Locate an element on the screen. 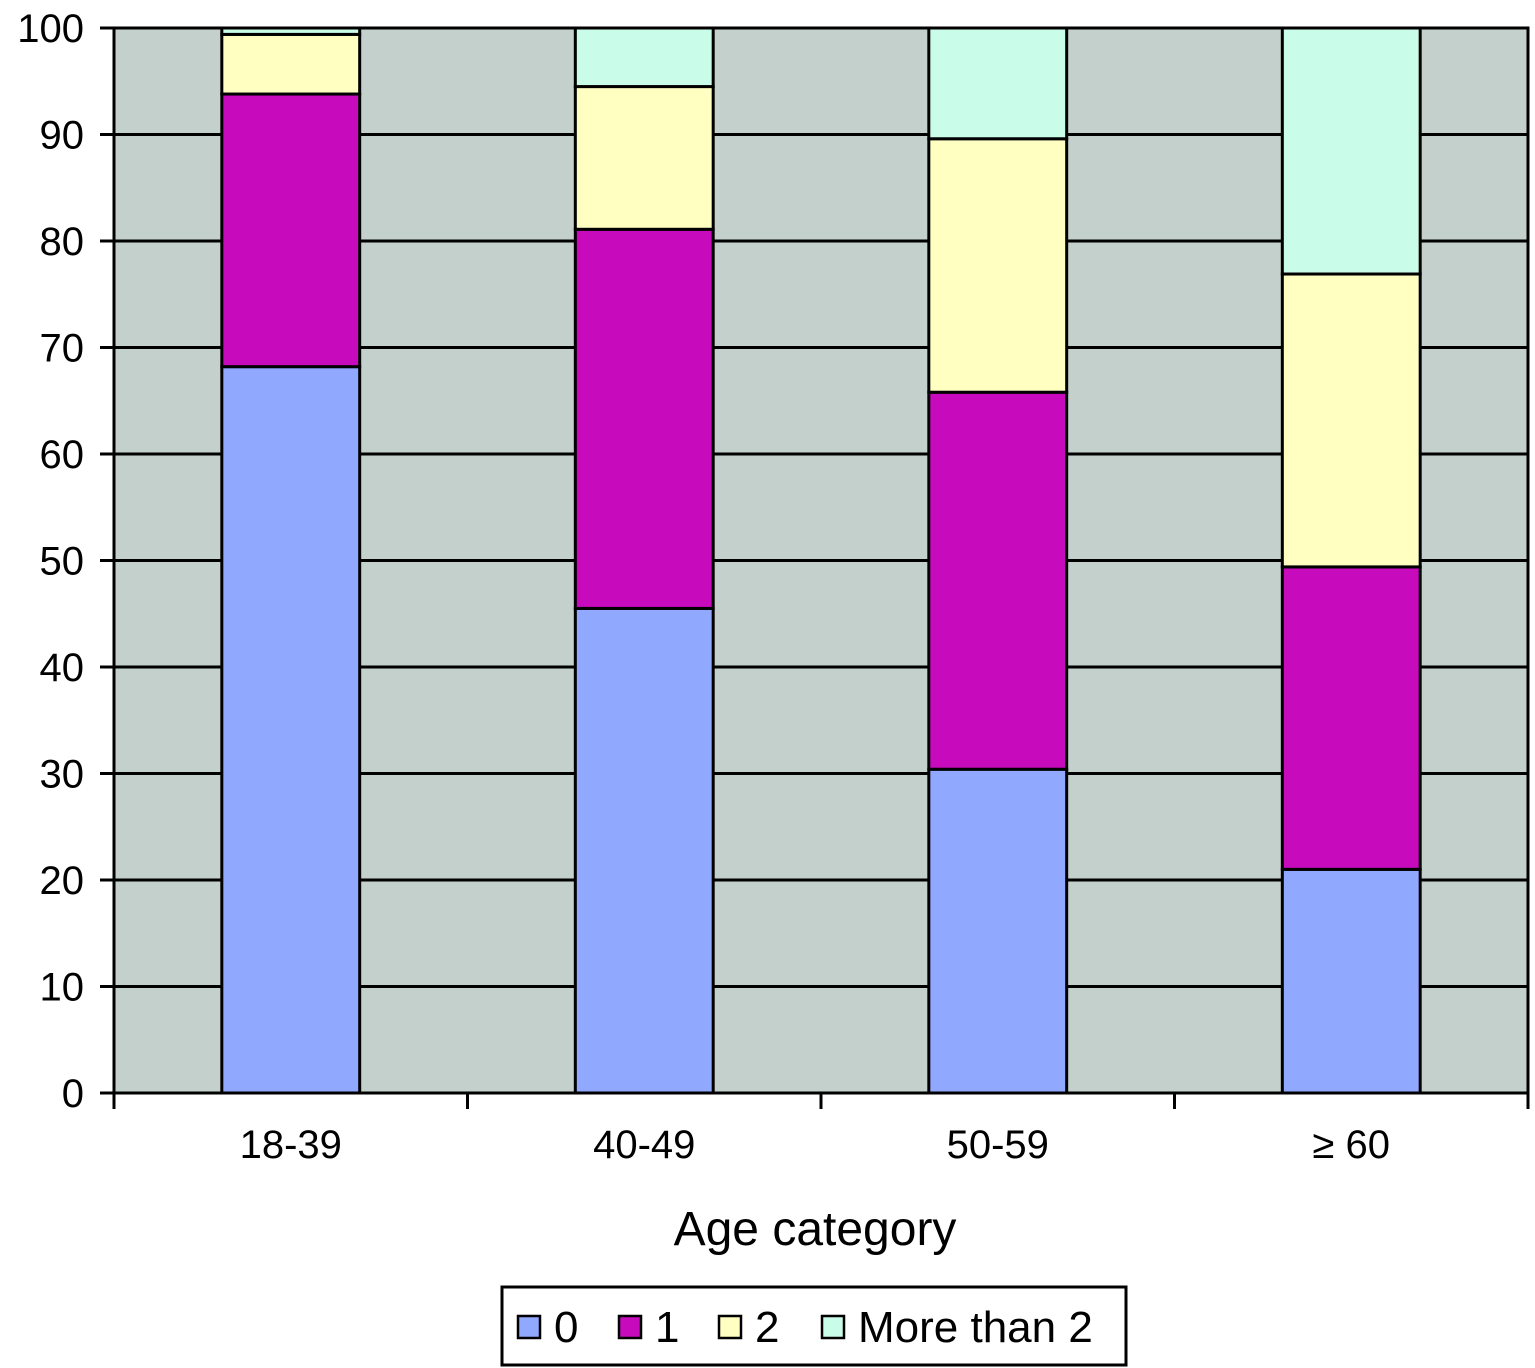  y-tick-label: 20 is located at coordinates (62, 881).